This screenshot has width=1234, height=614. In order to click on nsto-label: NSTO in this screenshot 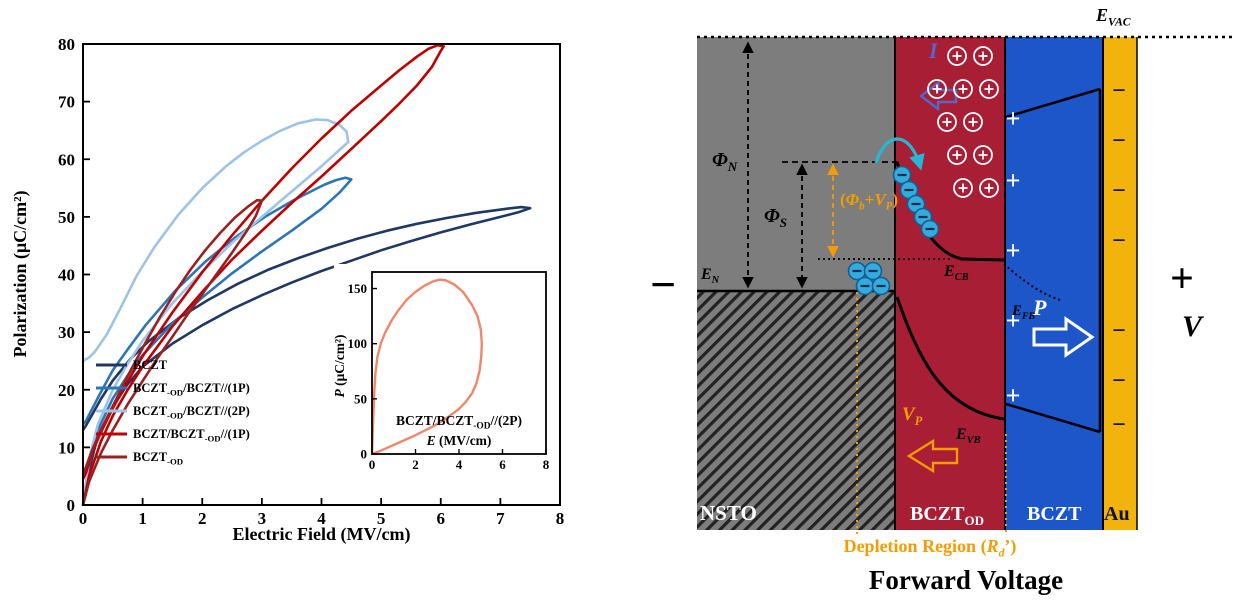, I will do `click(728, 513)`.